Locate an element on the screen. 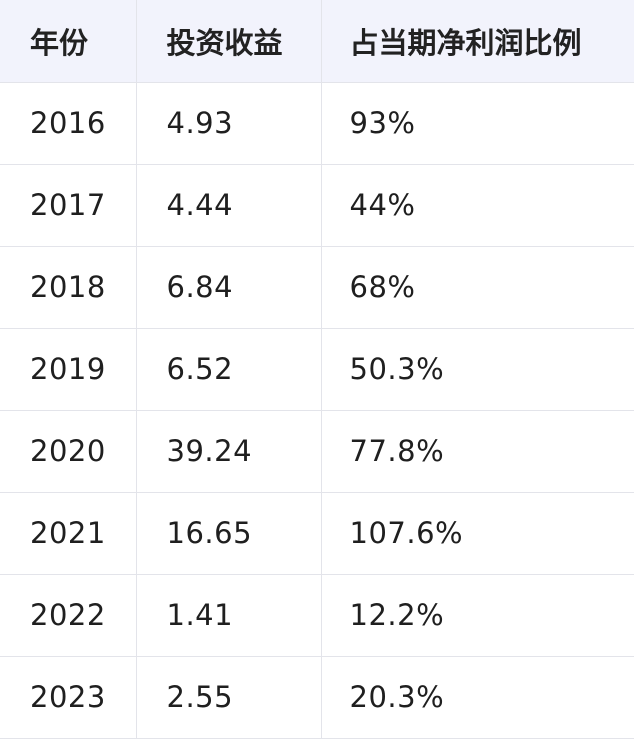  table-row: 2023 2.55 20.3% is located at coordinates (317, 697).